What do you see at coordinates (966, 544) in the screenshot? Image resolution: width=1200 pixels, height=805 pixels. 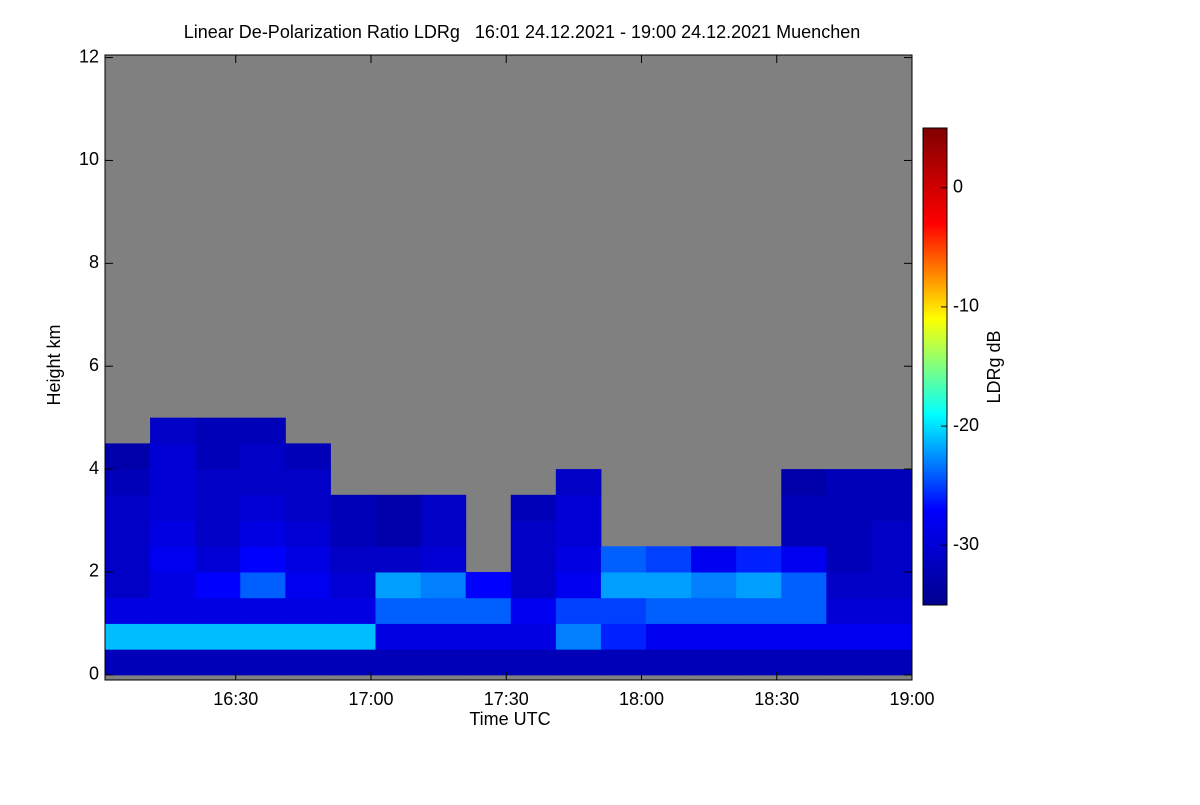 I see `colorbar-tick-label: -30` at bounding box center [966, 544].